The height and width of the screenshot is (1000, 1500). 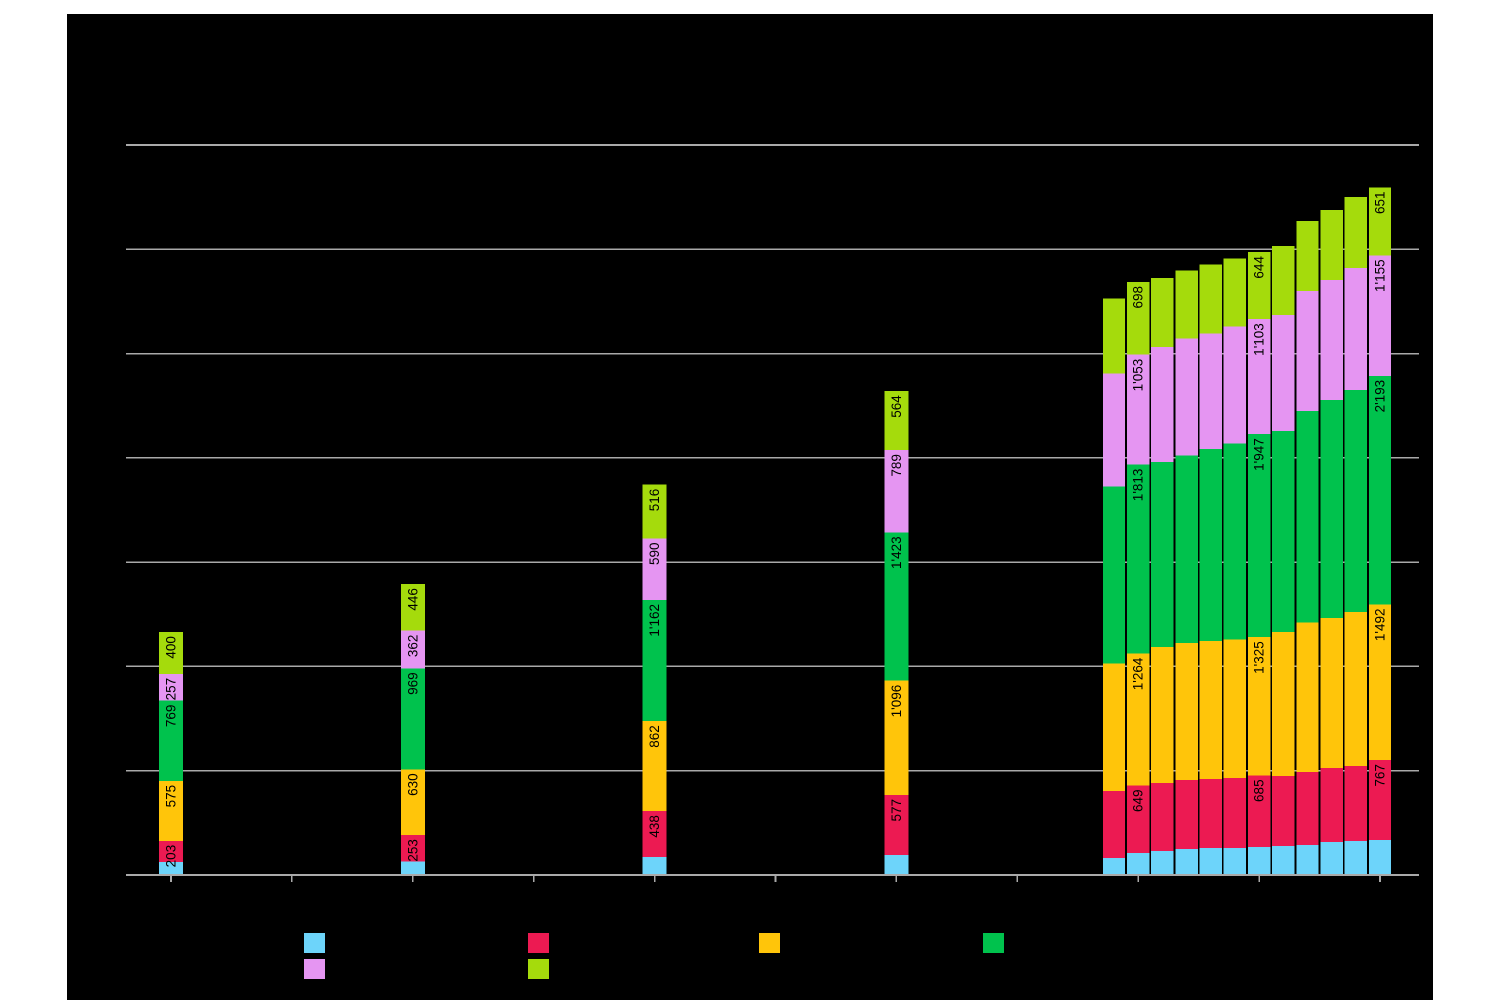 What do you see at coordinates (1138, 673) in the screenshot?
I see `bar-segment-label: 1'264` at bounding box center [1138, 673].